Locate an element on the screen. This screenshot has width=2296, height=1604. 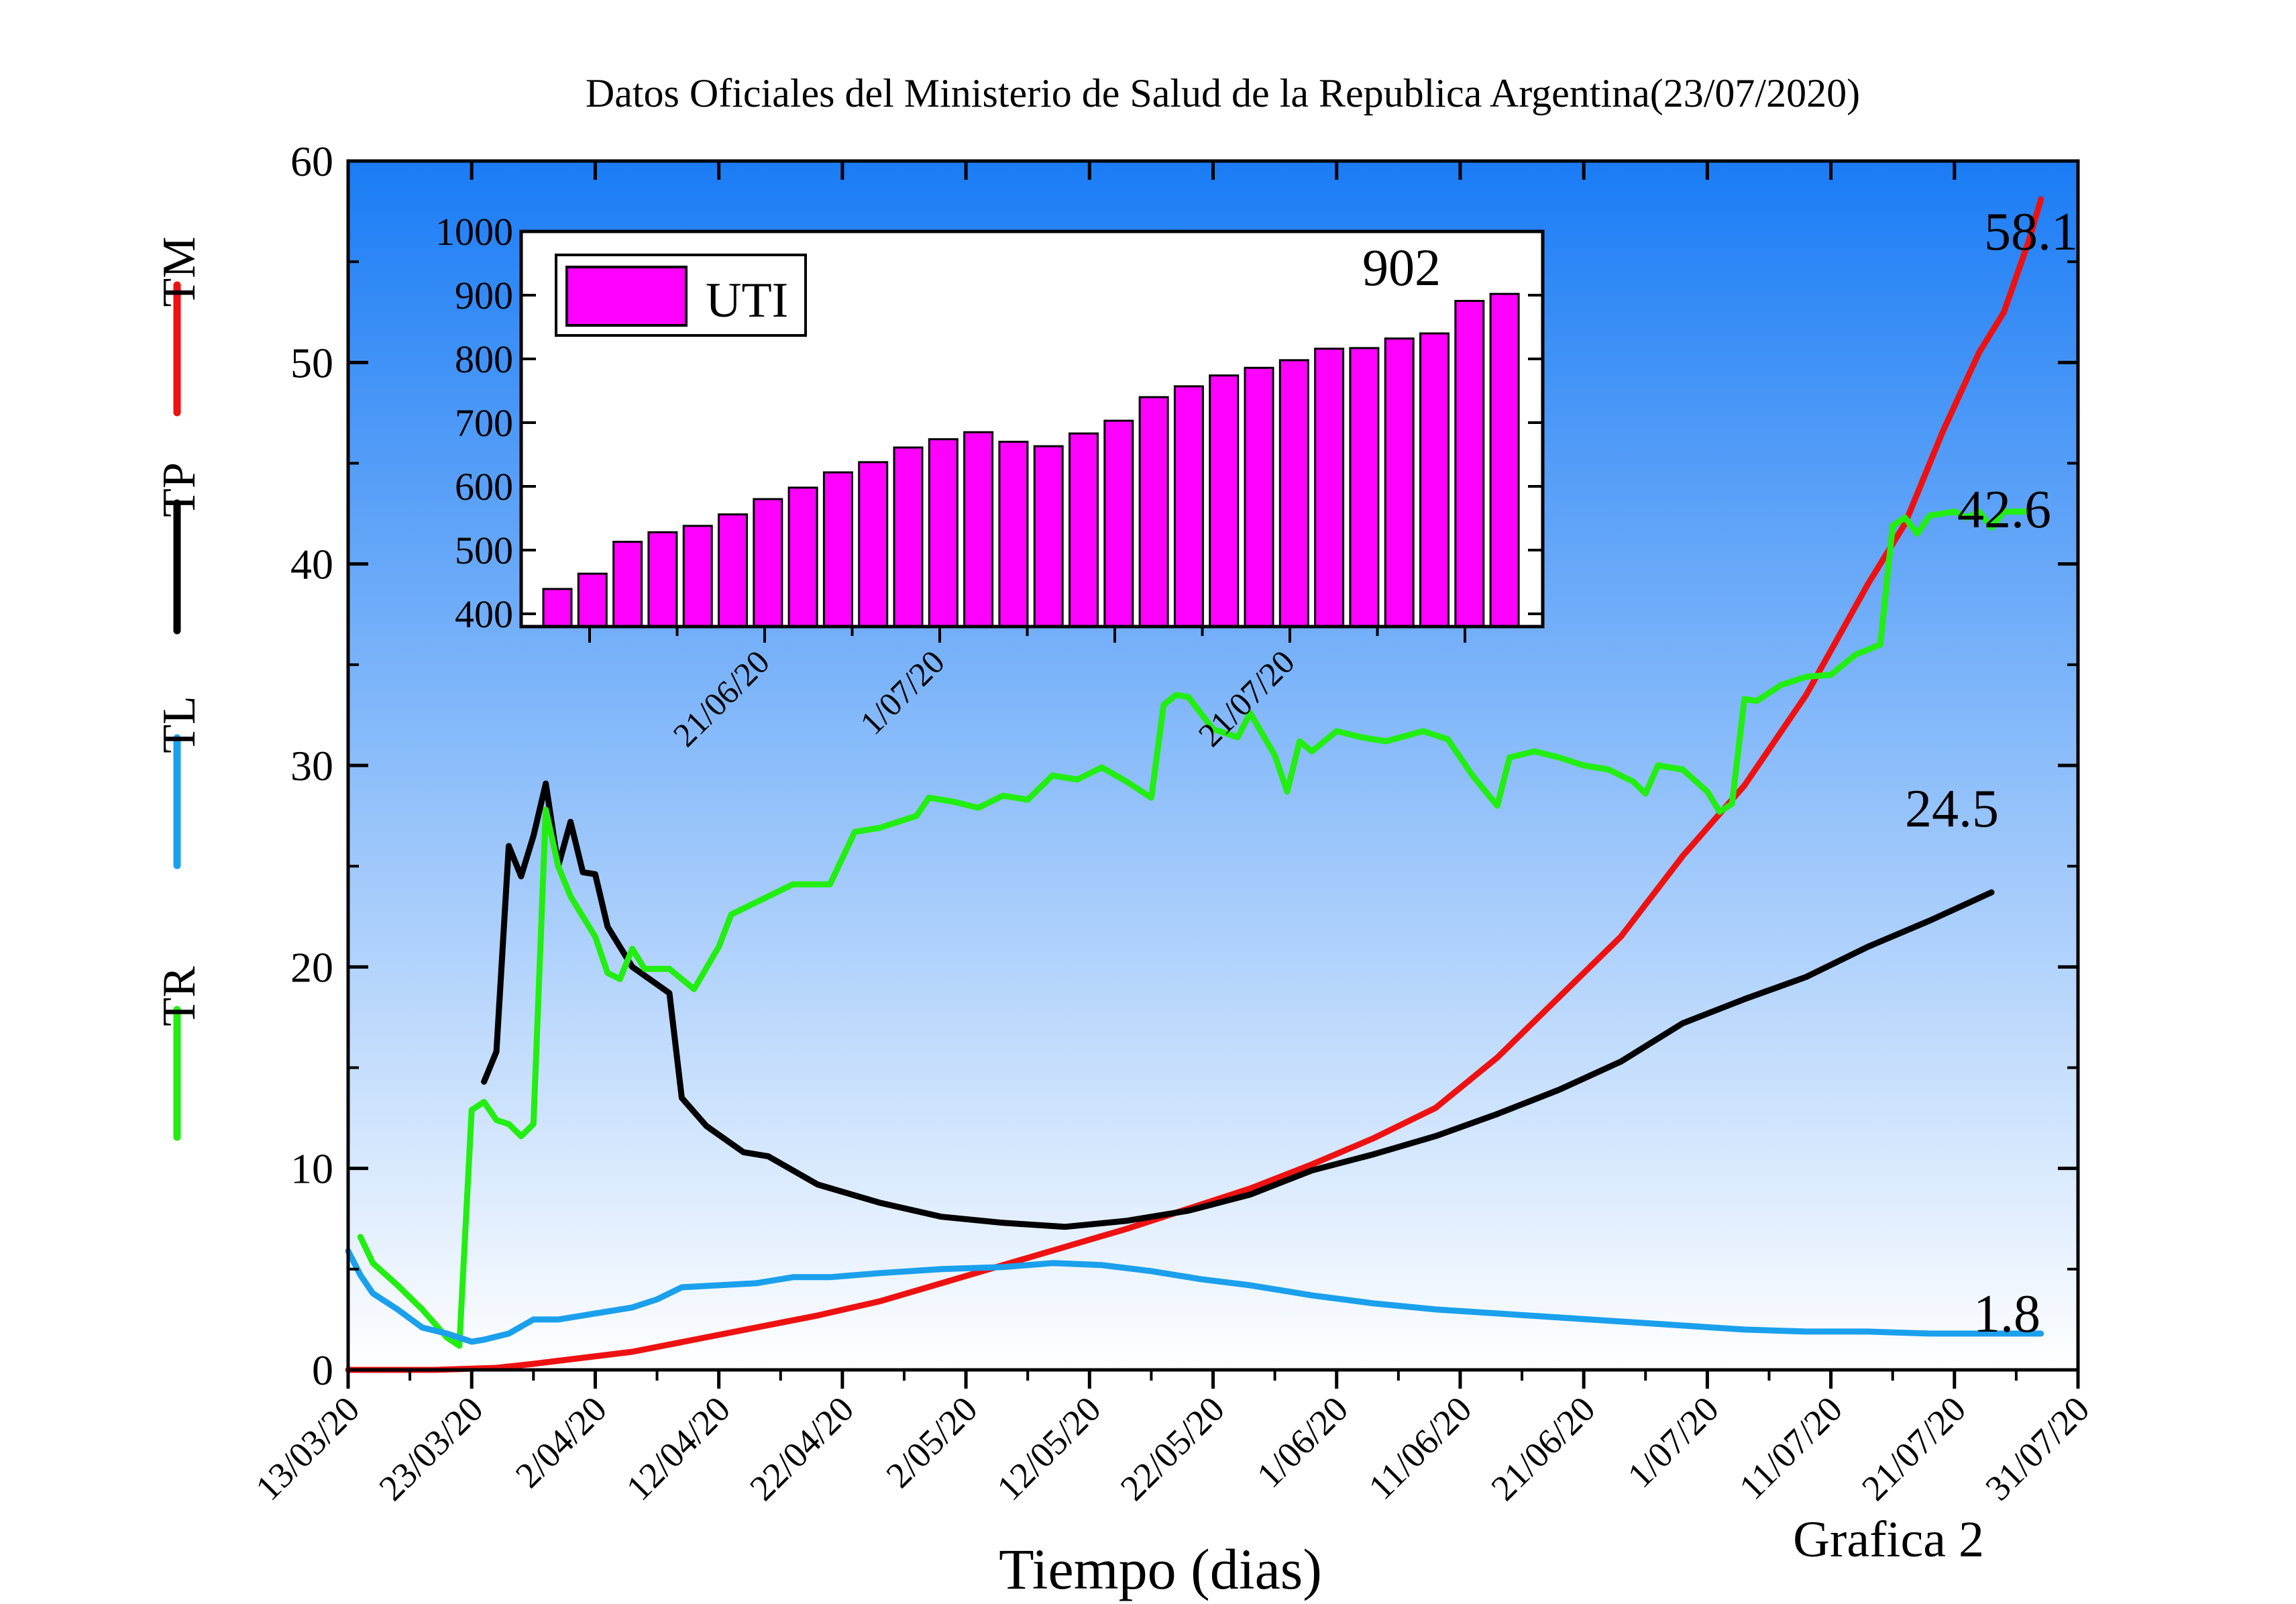
x-tick-label: 31/07/20 is located at coordinates (2037, 1448).